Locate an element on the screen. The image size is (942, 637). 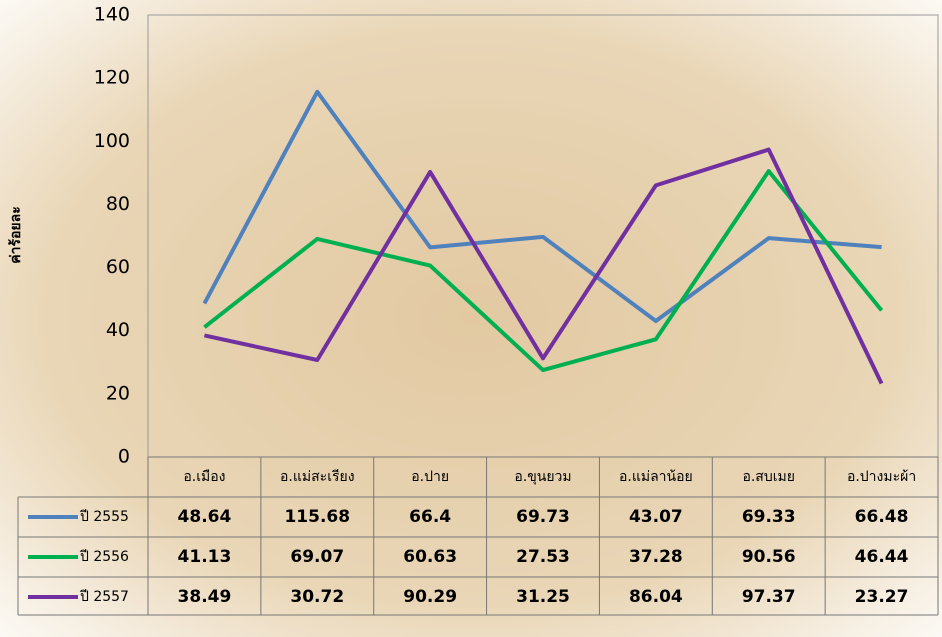
y-tick-label: 120 is located at coordinates (112, 78).